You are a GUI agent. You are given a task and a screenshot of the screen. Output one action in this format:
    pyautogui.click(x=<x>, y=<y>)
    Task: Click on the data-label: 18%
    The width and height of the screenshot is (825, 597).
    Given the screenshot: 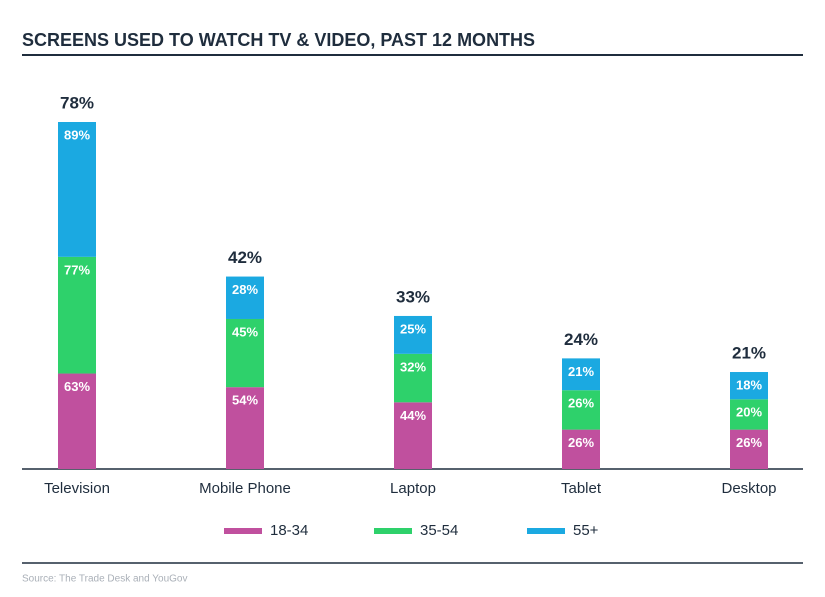 What is the action you would take?
    pyautogui.click(x=749, y=384)
    